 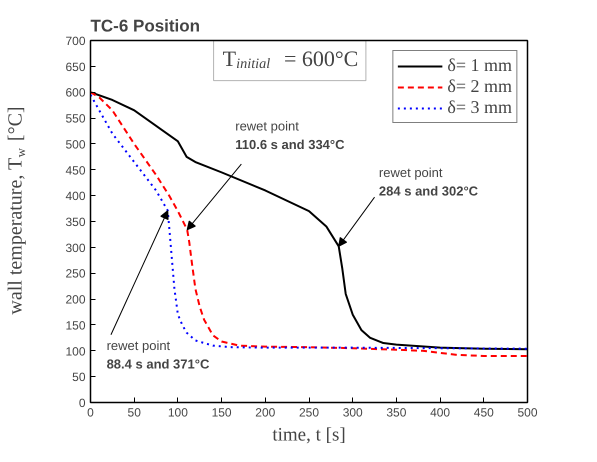 I want to click on x-tick-label: 450, so click(x=484, y=413).